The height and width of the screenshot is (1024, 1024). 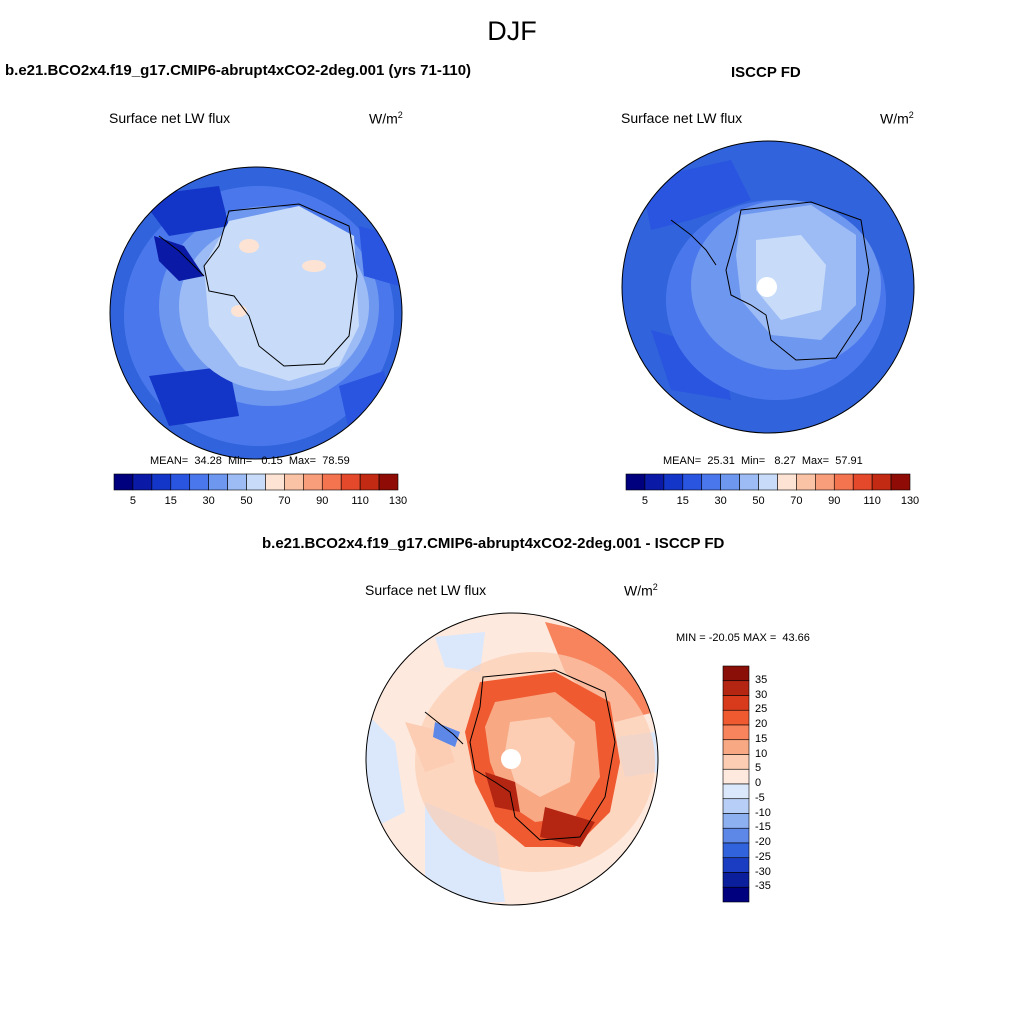 What do you see at coordinates (170, 118) in the screenshot?
I see `left-variable-label: Surface net LW flux` at bounding box center [170, 118].